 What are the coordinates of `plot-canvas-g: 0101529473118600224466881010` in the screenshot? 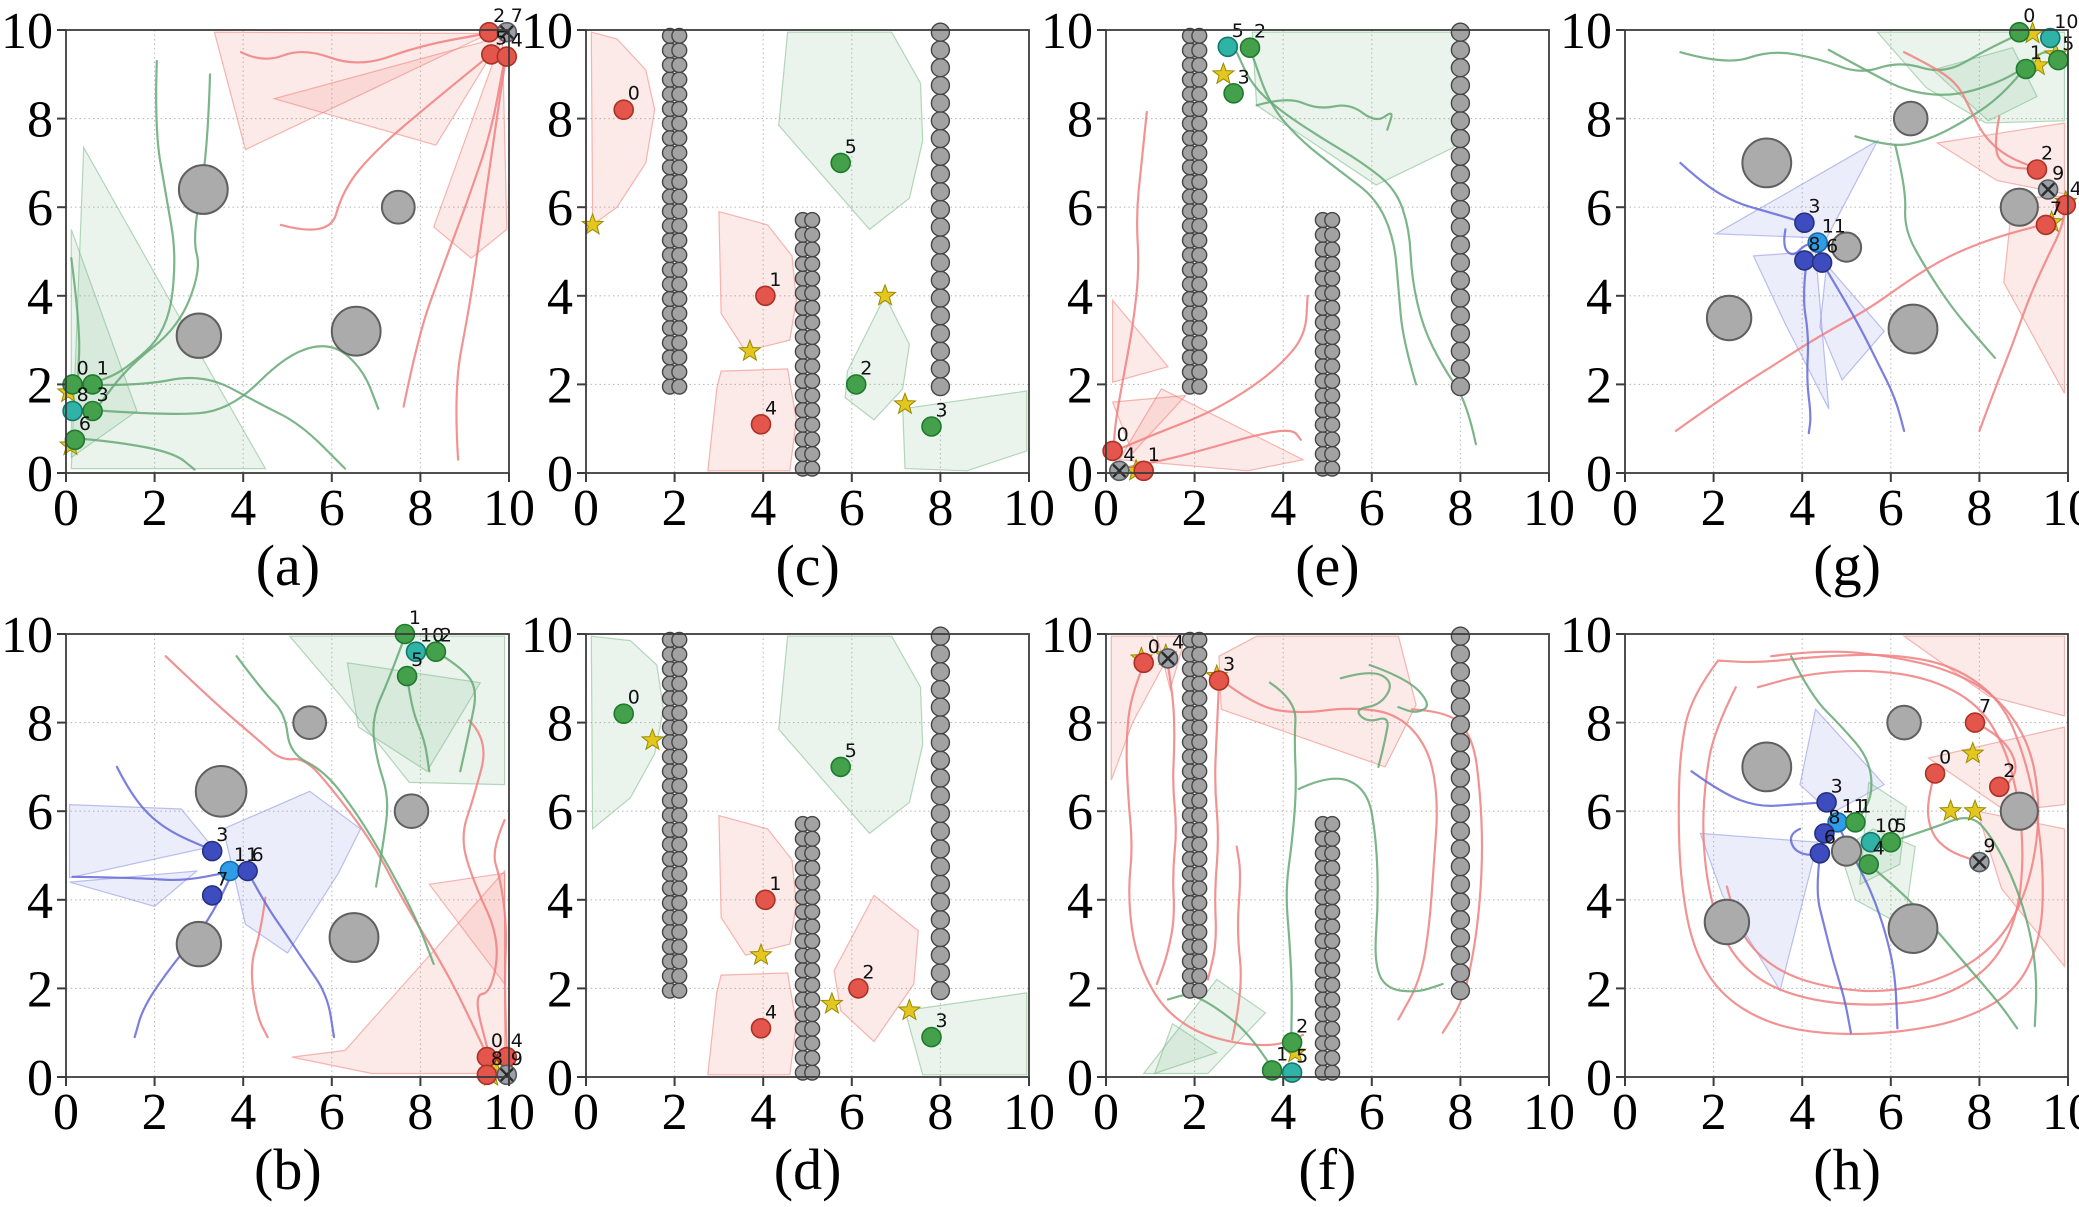 It's located at (1819, 270).